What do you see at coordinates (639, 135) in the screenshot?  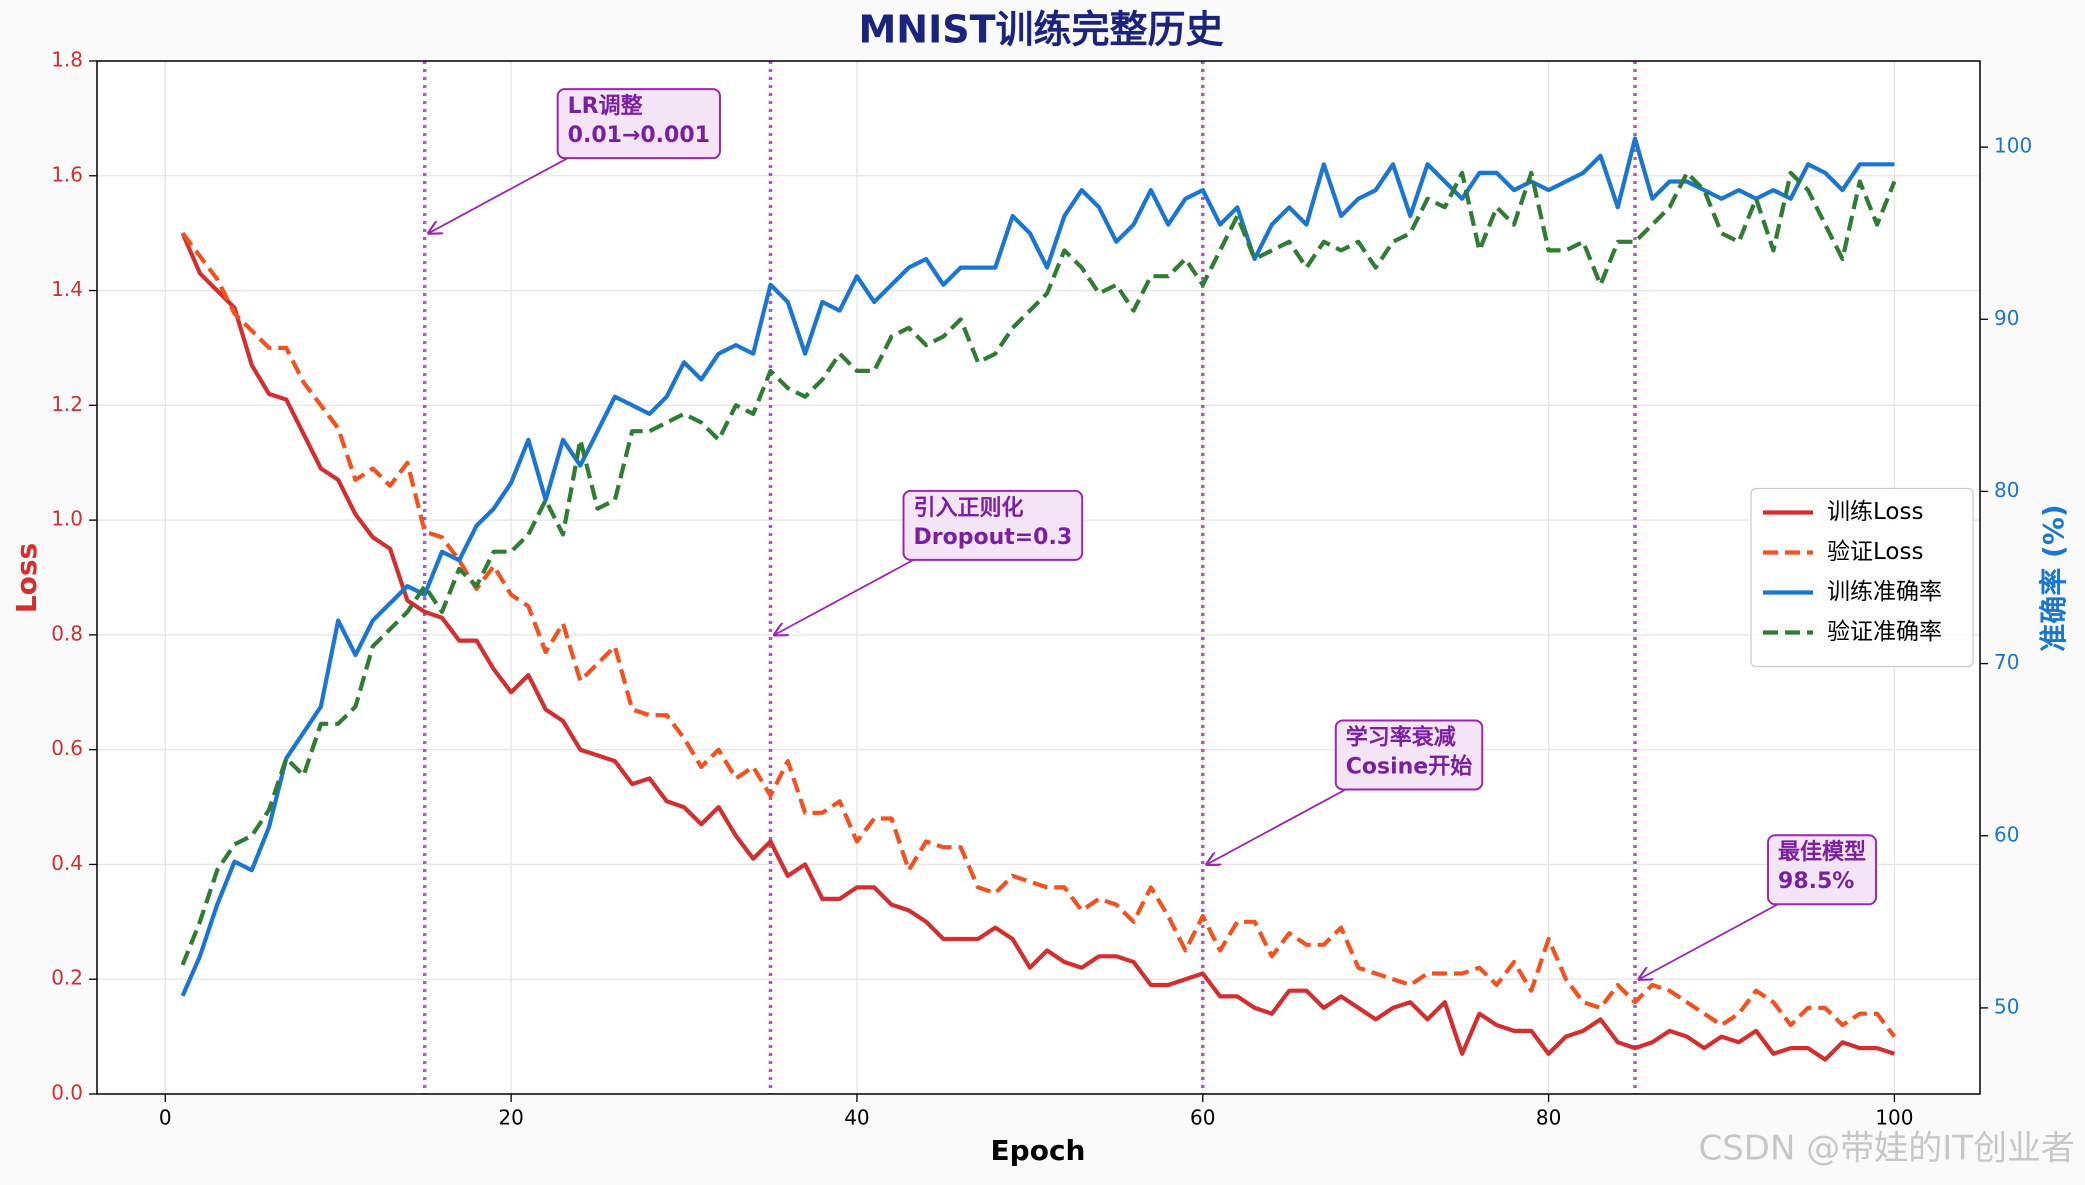 I see `annotation-text: 0.01→0.001` at bounding box center [639, 135].